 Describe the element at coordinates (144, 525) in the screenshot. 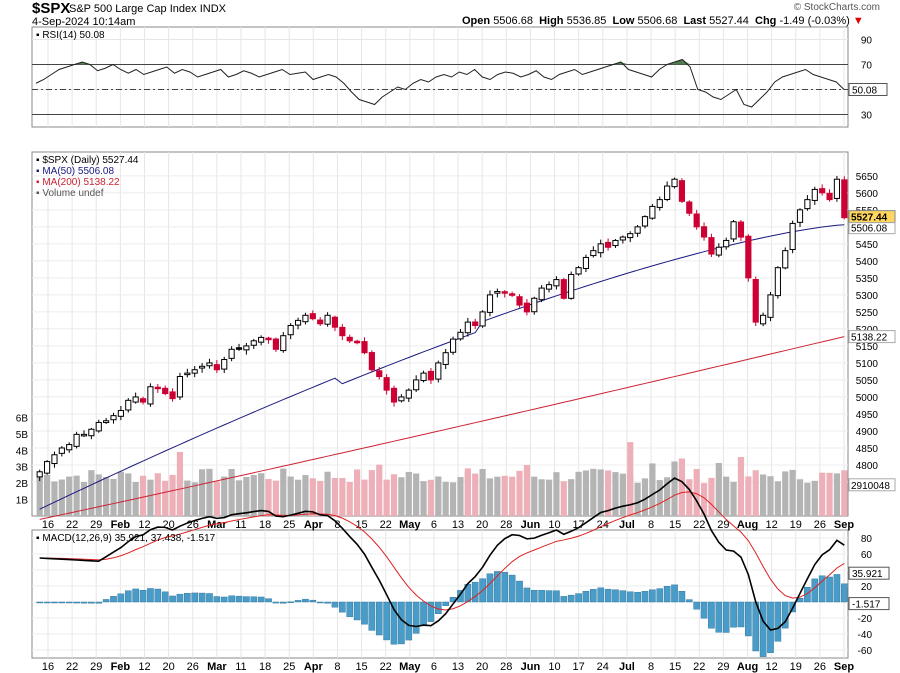

I see `price-x-tick: 12` at that location.